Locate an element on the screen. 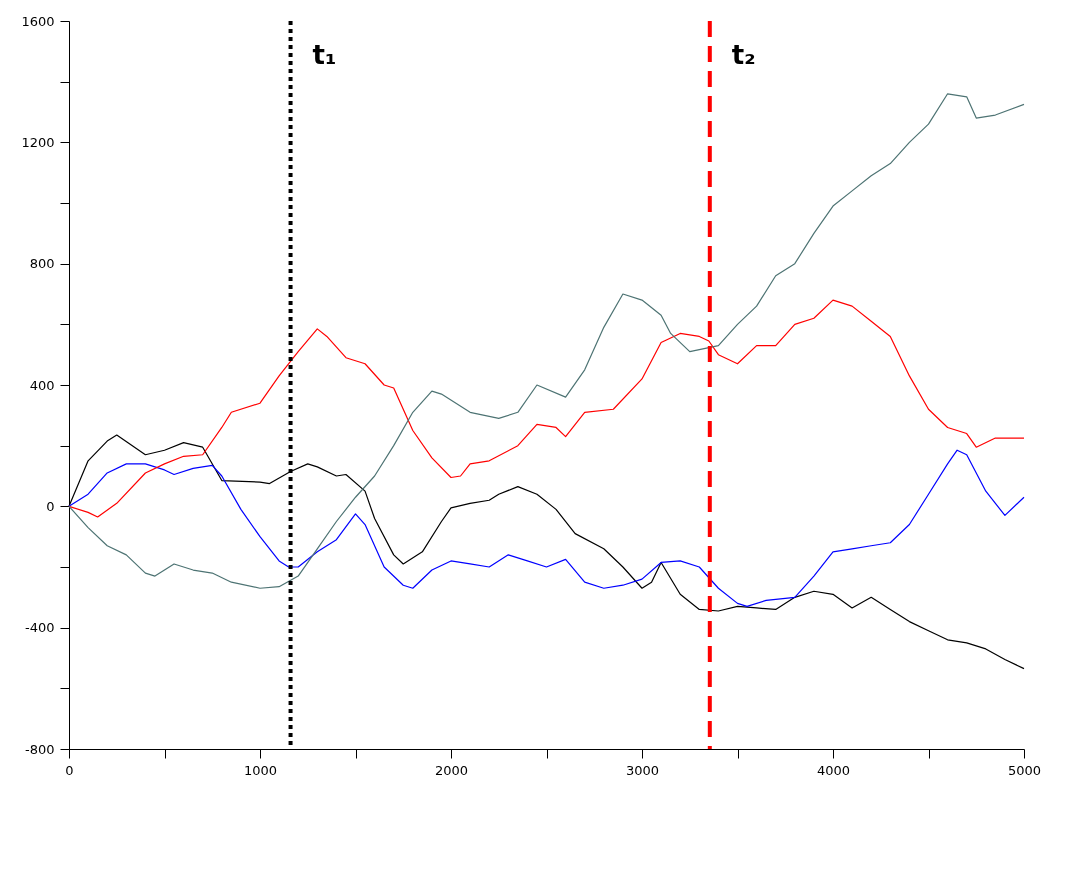  y-tick-label: 1600 is located at coordinates (38, 21).